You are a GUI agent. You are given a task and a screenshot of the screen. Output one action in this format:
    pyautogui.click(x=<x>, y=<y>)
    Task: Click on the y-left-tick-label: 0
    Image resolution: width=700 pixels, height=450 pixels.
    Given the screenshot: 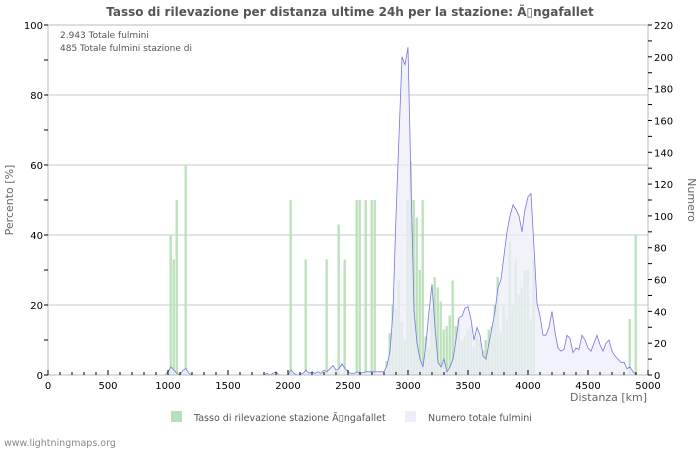 What is the action you would take?
    pyautogui.click(x=40, y=376)
    